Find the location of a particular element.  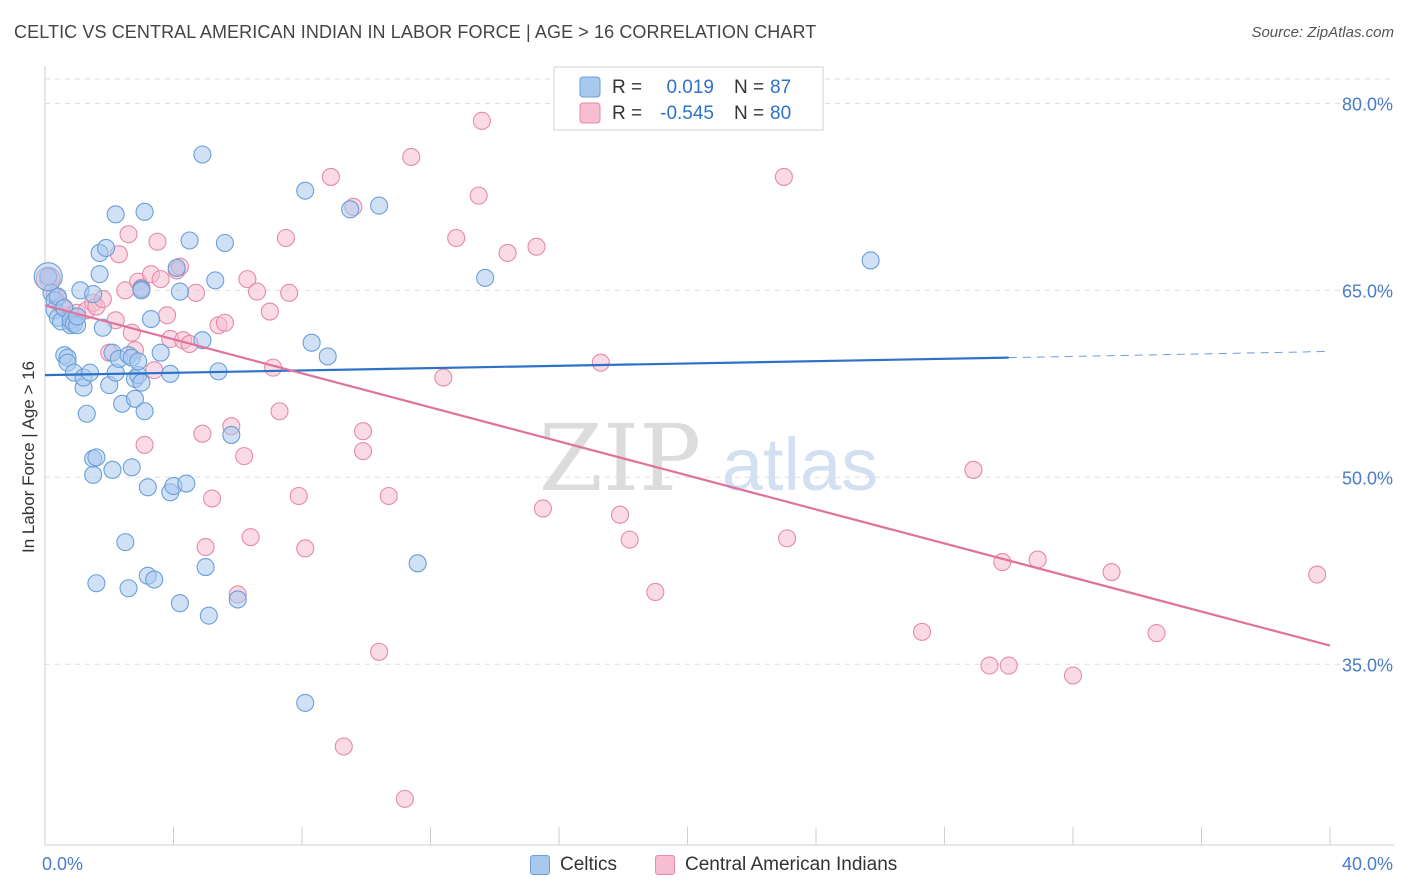

series-legend: Celtics Central American Indians is located at coordinates (703, 865).